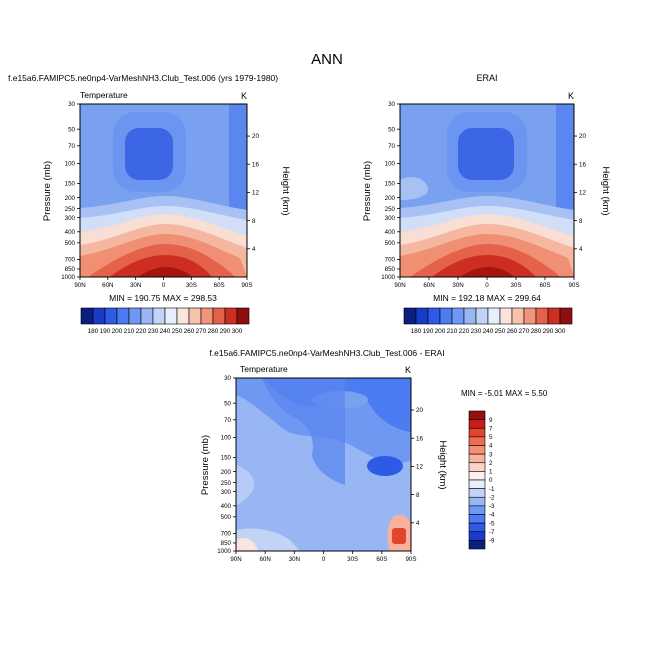 The height and width of the screenshot is (654, 654). Describe the element at coordinates (408, 370) in the screenshot. I see `panel-diff-units: K` at that location.